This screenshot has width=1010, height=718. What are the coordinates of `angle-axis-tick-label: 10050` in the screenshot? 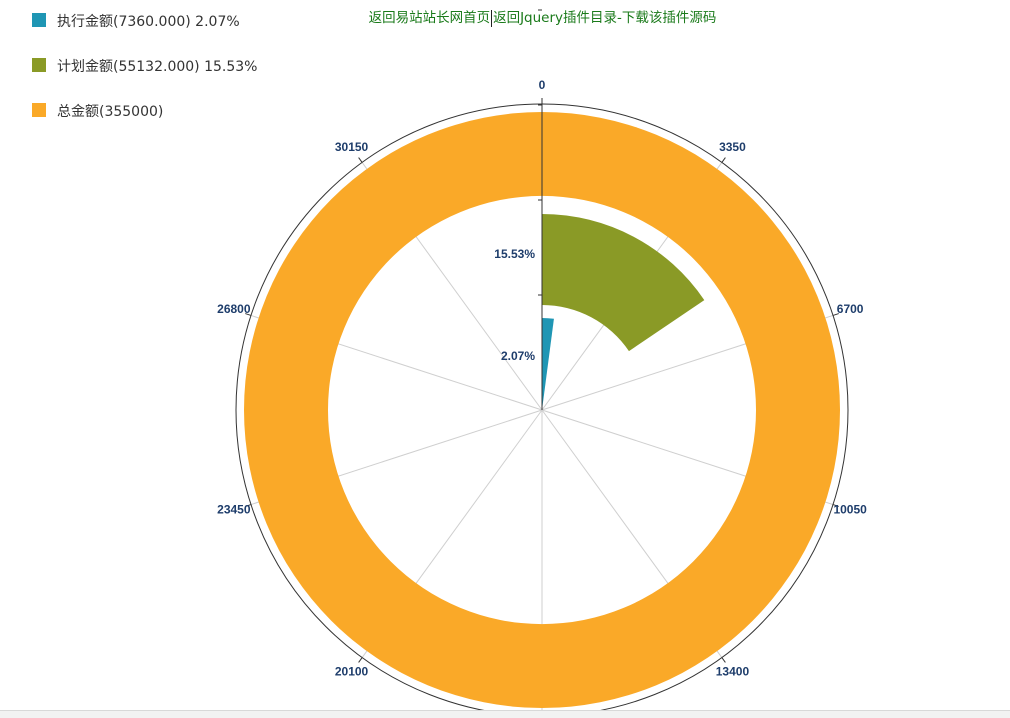 It's located at (850, 509).